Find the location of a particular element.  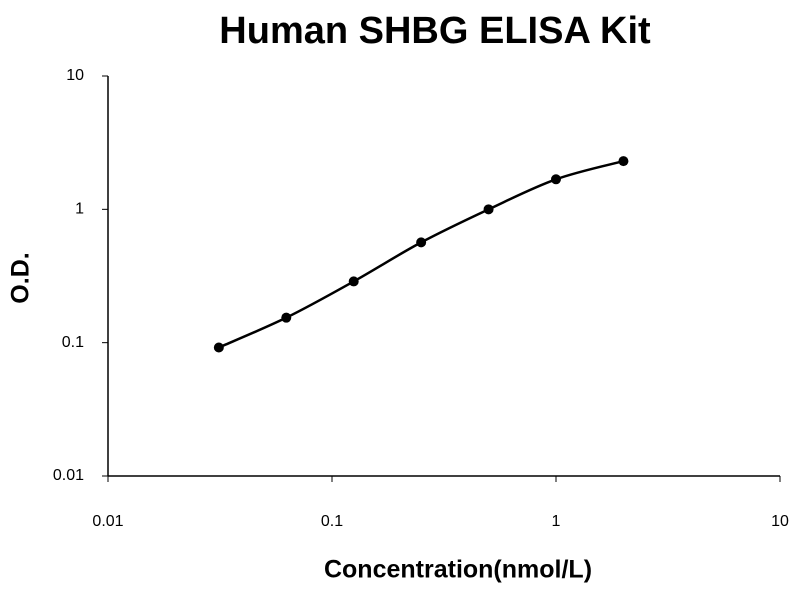

x-tick-label: 0.1 is located at coordinates (332, 521).